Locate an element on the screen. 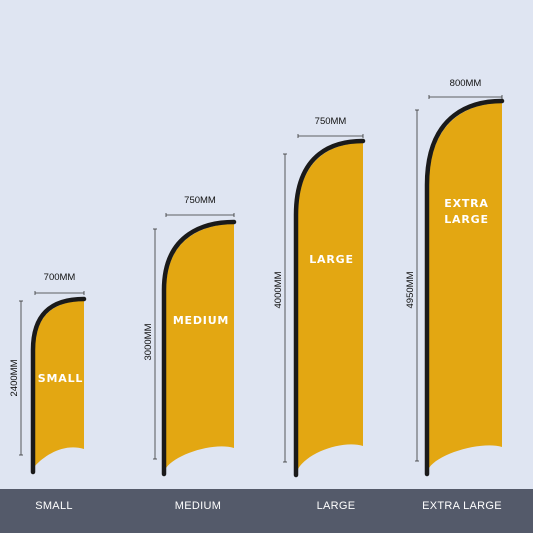 This screenshot has width=533, height=533. height-label-small: 2400MM is located at coordinates (14, 377).